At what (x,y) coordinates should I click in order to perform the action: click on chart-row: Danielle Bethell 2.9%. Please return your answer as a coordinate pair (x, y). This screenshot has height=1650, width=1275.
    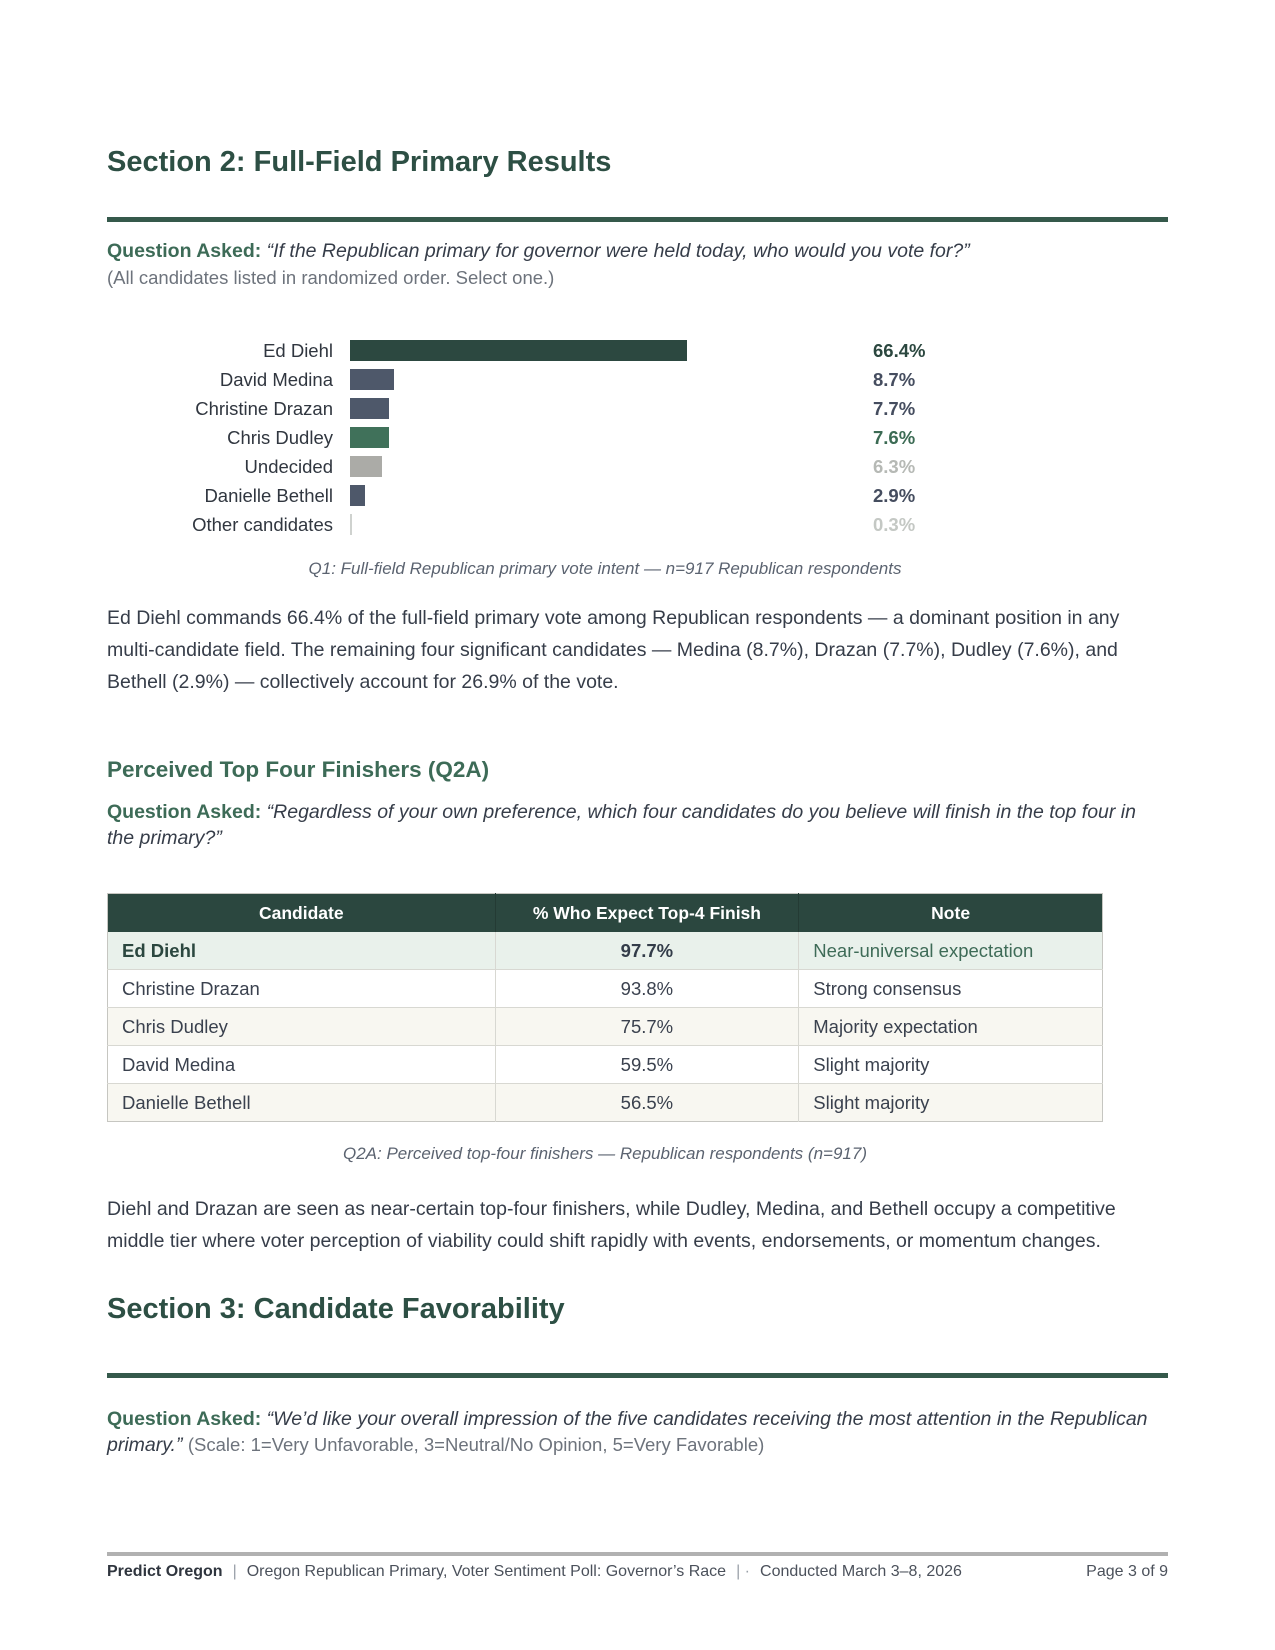
    Looking at the image, I should click on (637, 495).